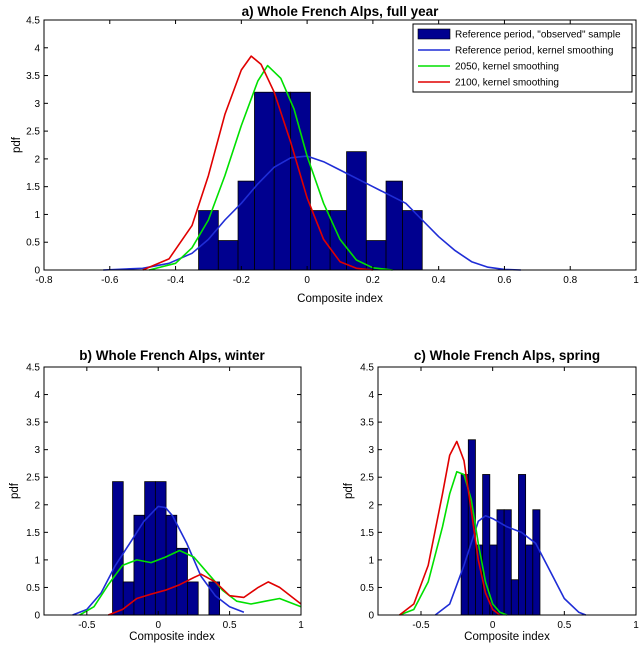  What do you see at coordinates (373, 280) in the screenshot?
I see `x-tick-label: 0.2` at bounding box center [373, 280].